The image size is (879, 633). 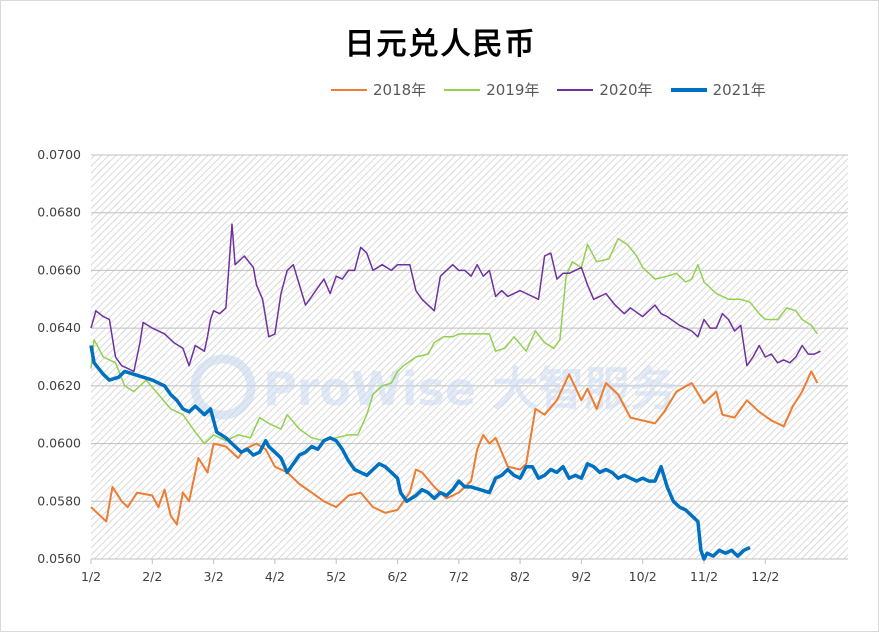 I want to click on y-tick-label: 0.0680, so click(x=59, y=212).